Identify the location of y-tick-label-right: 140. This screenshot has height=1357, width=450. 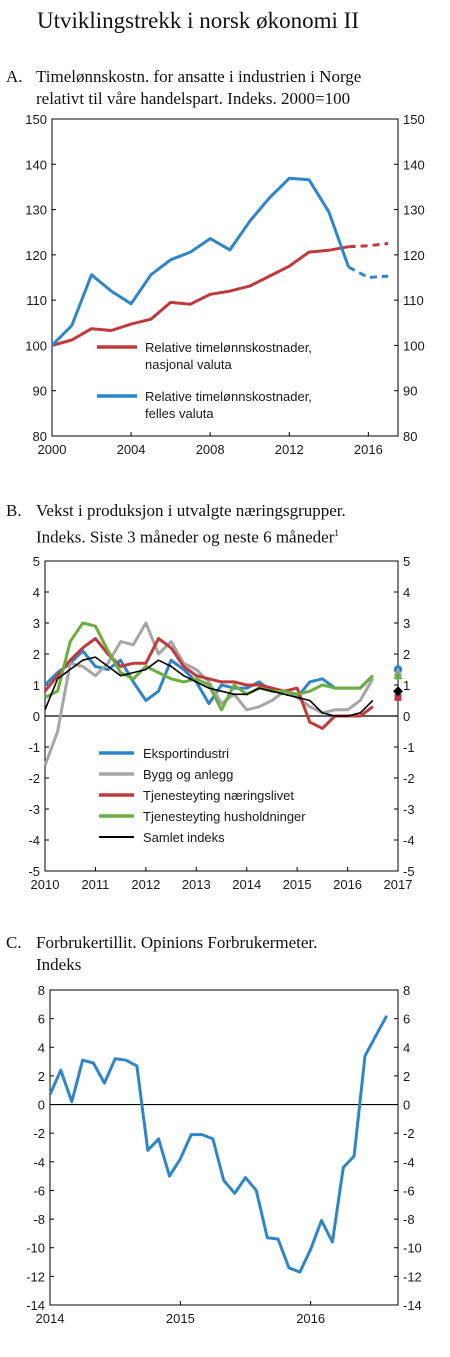
(414, 164).